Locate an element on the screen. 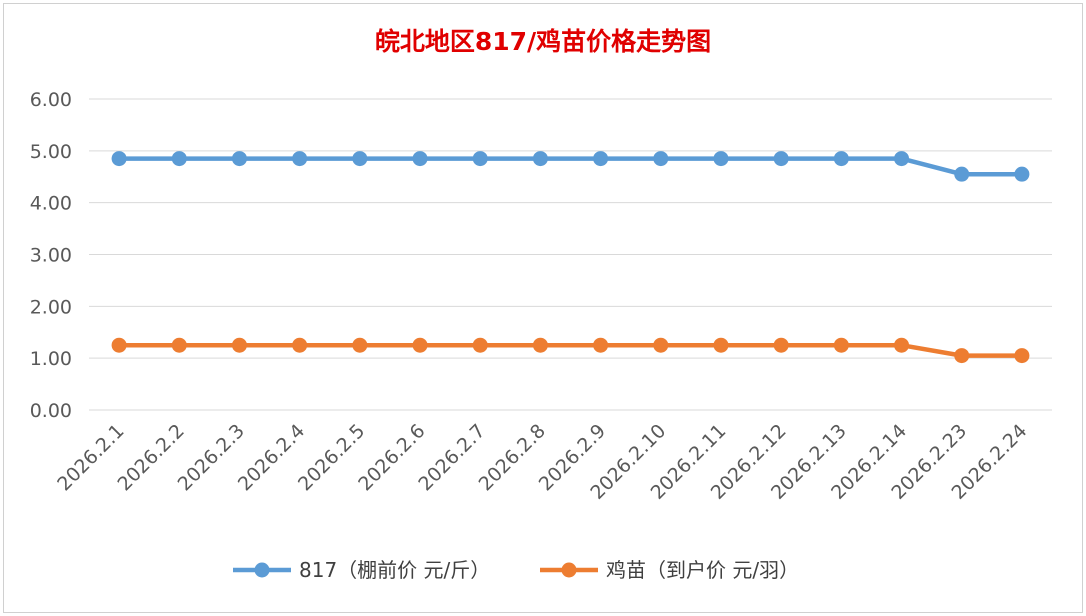 The height and width of the screenshot is (616, 1086). y-tick-label: 4.00 is located at coordinates (51, 204).